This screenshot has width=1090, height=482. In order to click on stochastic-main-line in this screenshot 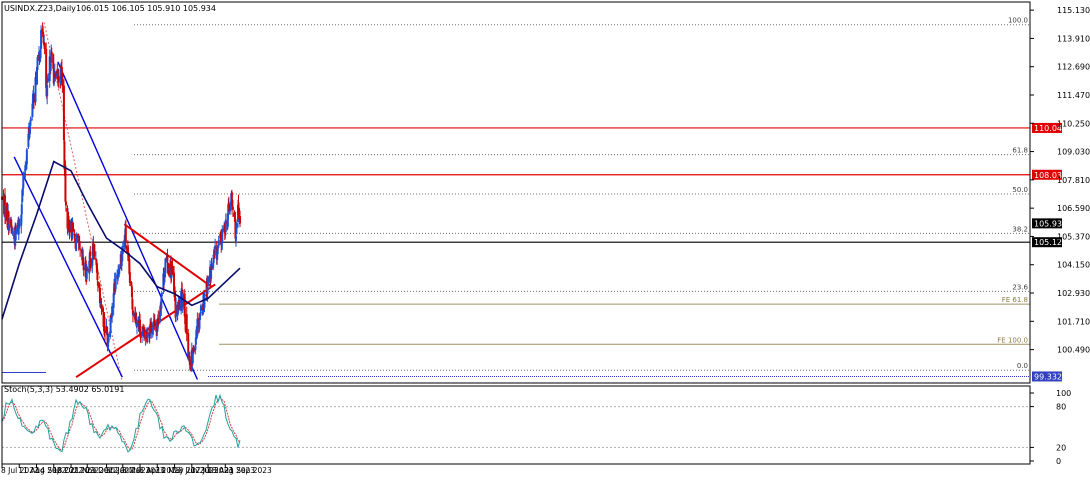, I will do `click(121, 423)`.